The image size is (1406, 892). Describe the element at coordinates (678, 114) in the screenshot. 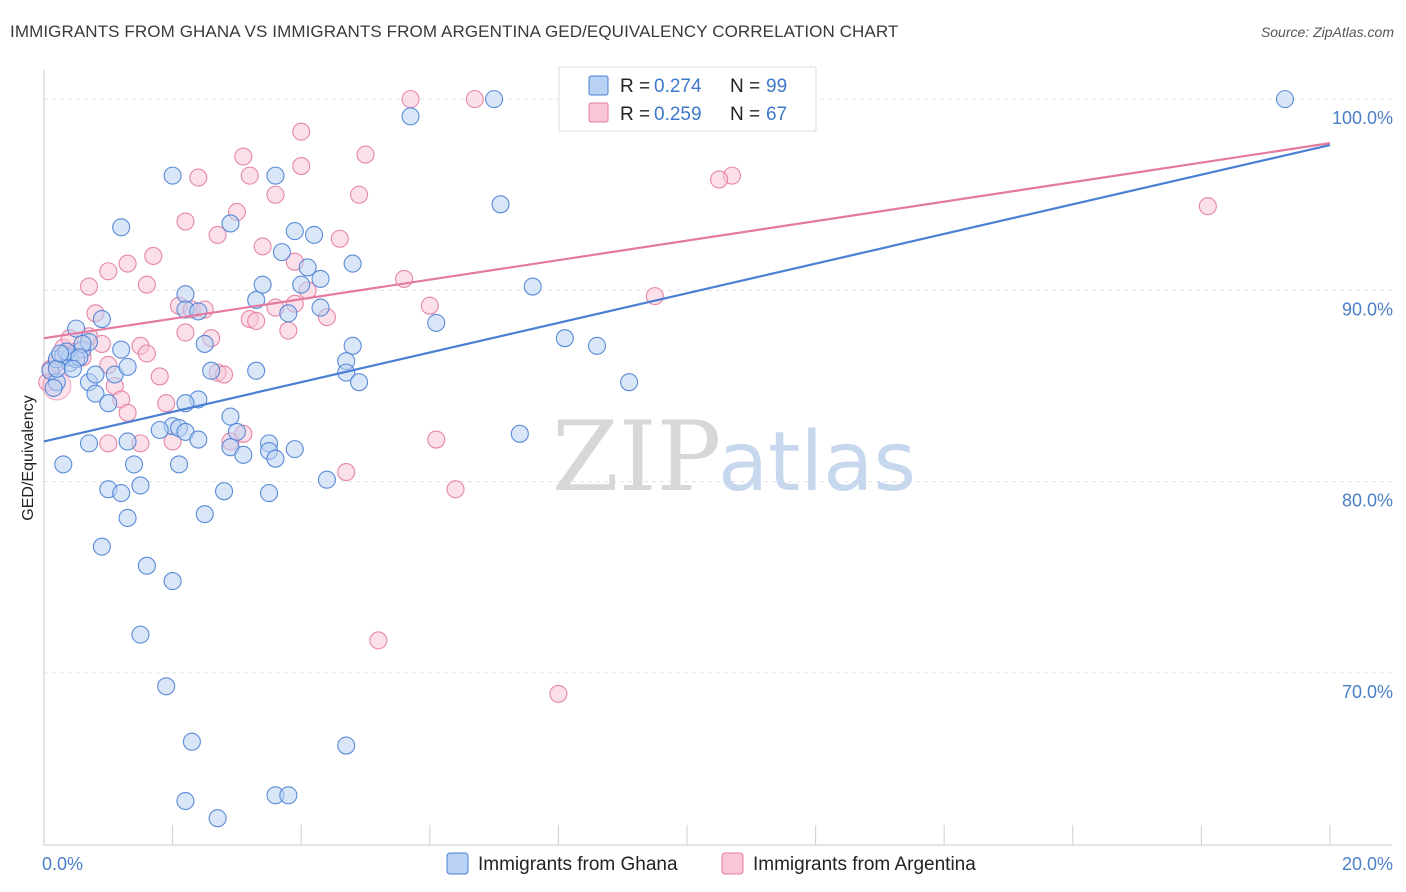

I see `legend-argentina-r-value: 0.259` at that location.